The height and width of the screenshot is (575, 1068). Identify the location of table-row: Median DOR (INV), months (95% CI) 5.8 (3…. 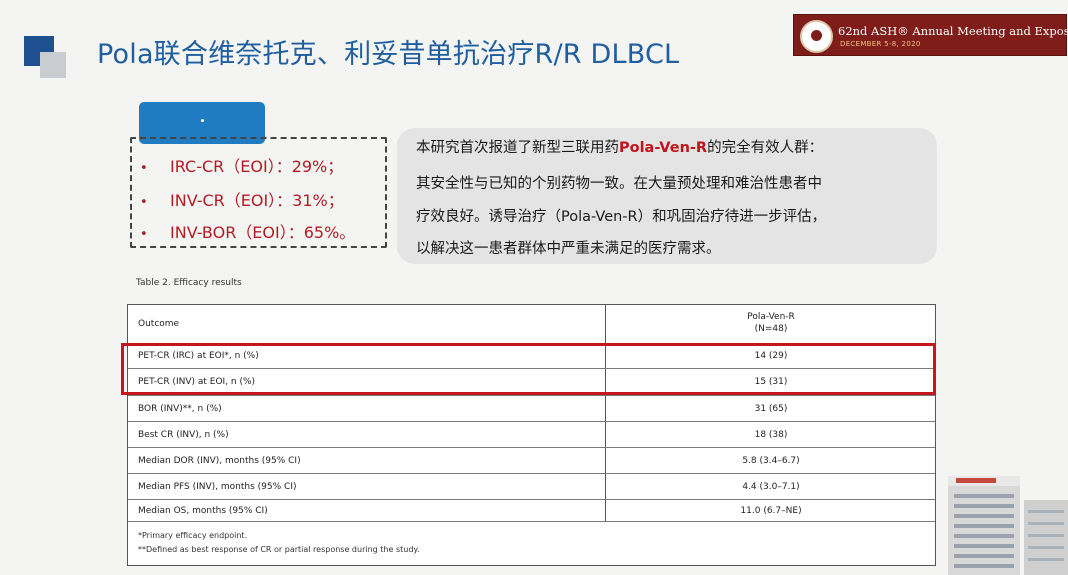
(531, 461).